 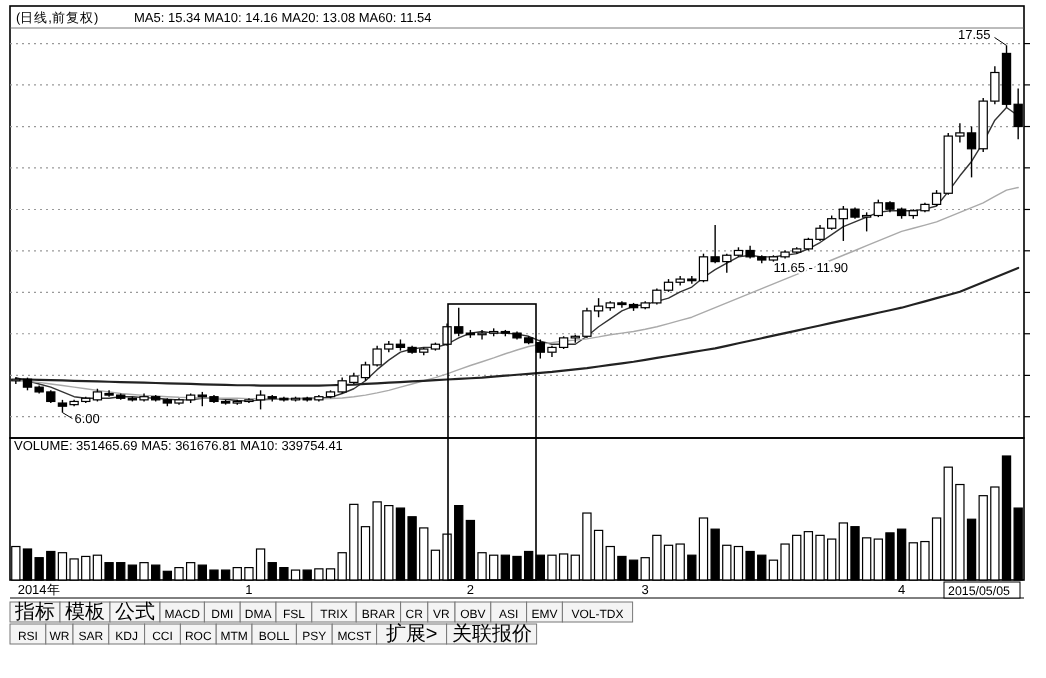 I want to click on text: 模板, so click(x=85, y=612).